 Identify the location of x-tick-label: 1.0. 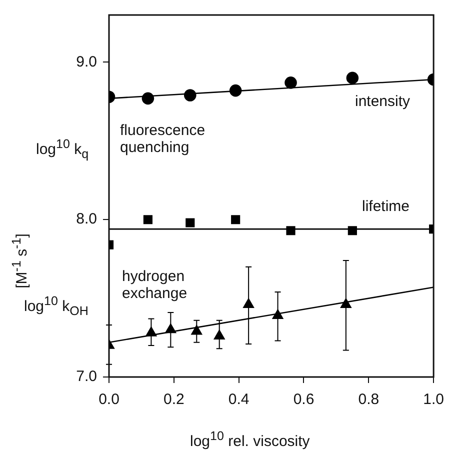
(433, 399).